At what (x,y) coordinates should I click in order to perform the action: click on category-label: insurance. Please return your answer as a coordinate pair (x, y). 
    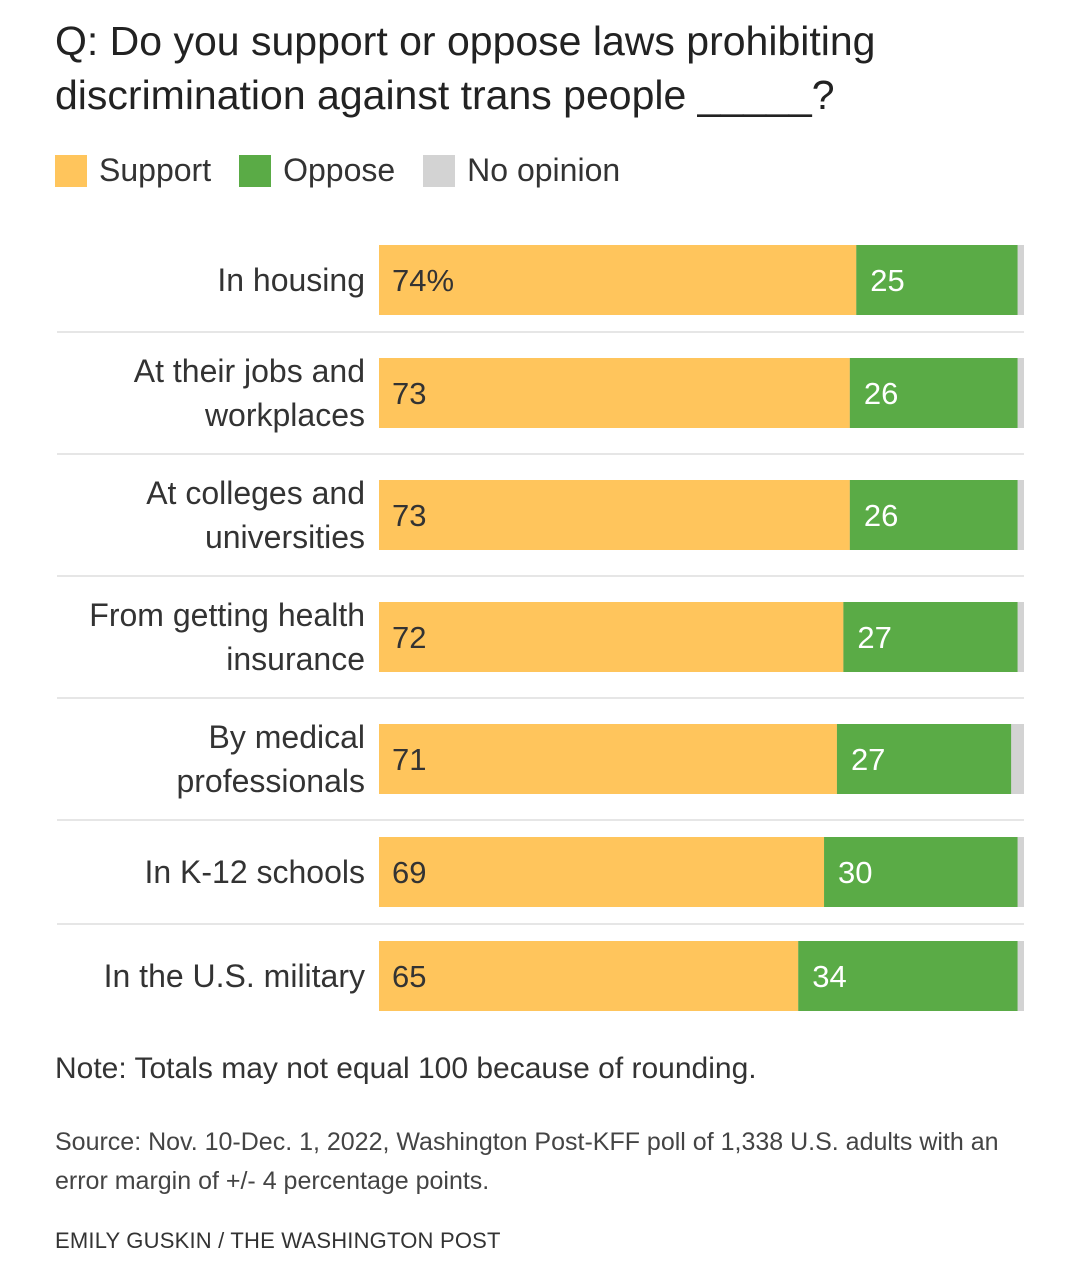
    Looking at the image, I should click on (295, 659).